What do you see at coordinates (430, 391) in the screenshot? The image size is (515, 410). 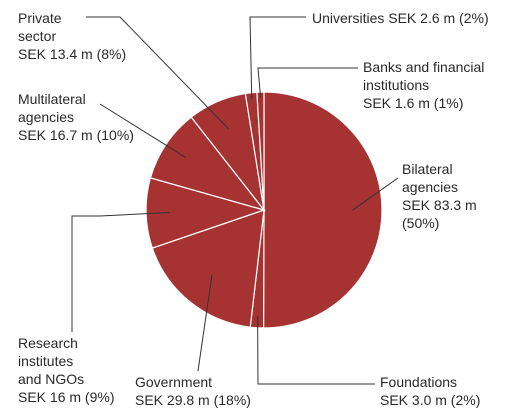 I see `slice-label: Foundations SEK 3.0 m (2%)` at bounding box center [430, 391].